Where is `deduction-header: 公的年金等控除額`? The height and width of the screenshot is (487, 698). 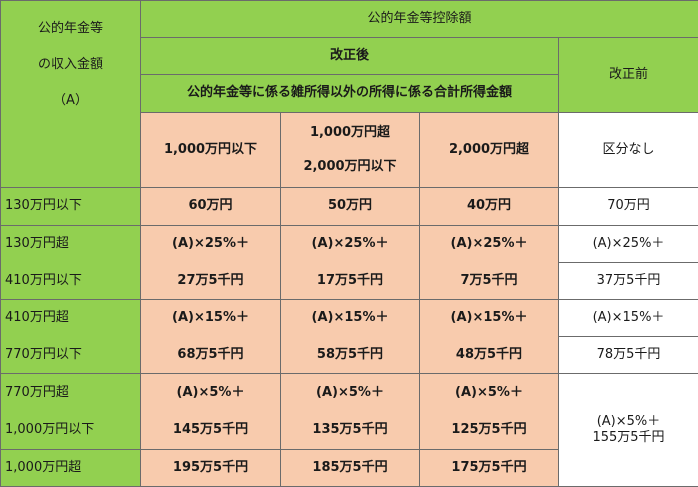 deduction-header: 公的年金等控除額 is located at coordinates (418, 19).